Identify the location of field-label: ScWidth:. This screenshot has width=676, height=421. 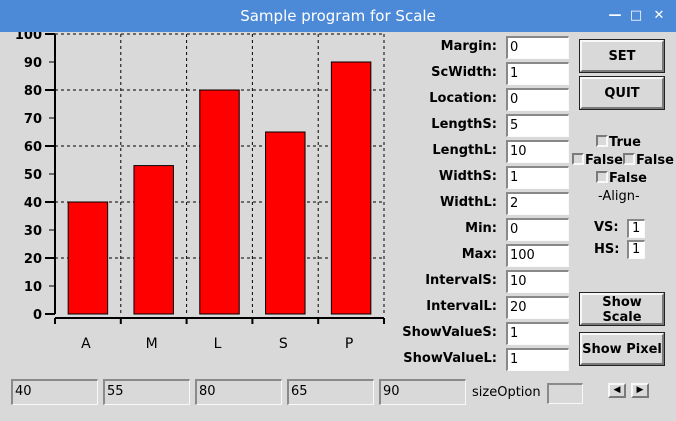
(464, 72).